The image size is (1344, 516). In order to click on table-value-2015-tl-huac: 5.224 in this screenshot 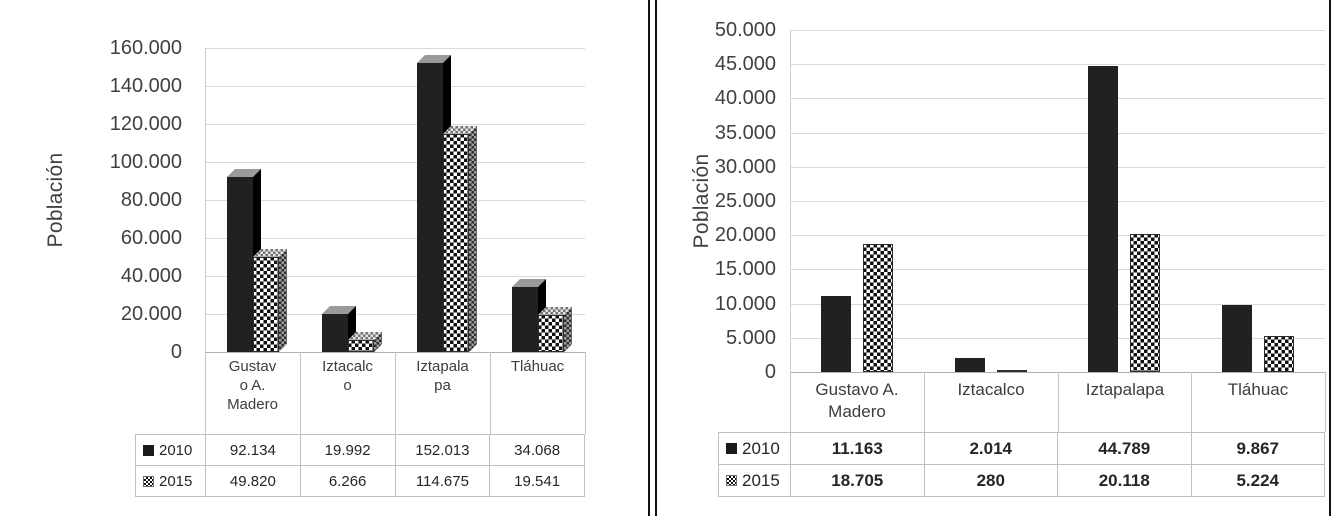, I will do `click(1258, 481)`.